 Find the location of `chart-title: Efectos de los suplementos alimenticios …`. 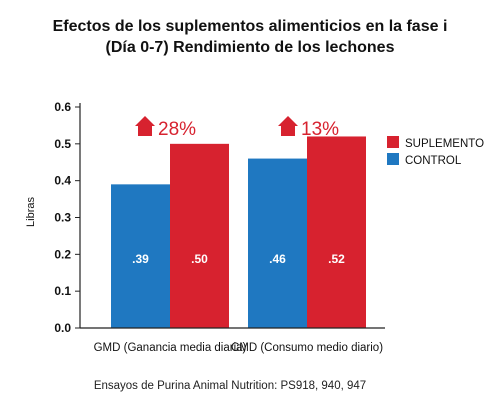

chart-title: Efectos de los suplementos alimenticios … is located at coordinates (250, 37).